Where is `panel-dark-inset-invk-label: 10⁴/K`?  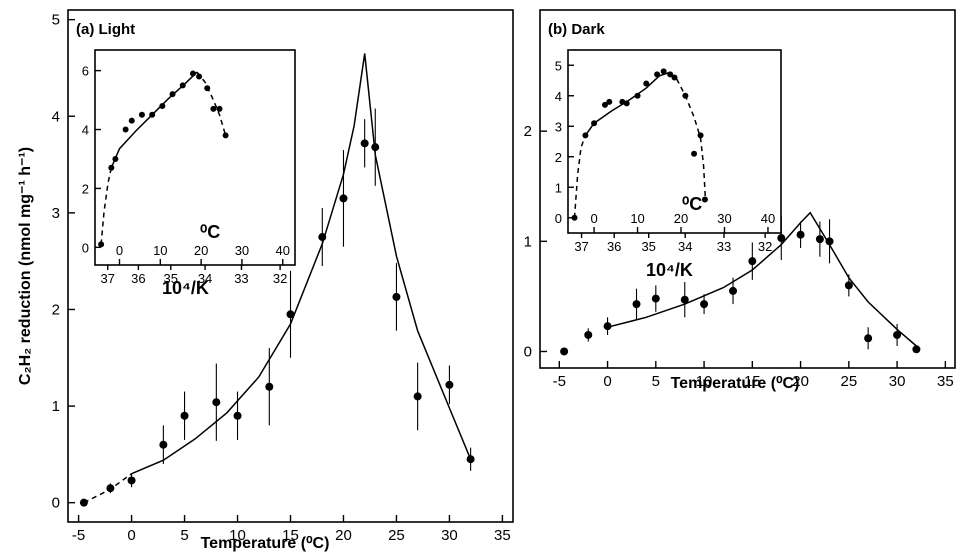
panel-dark-inset-invk-label: 10⁴/K is located at coordinates (669, 270).